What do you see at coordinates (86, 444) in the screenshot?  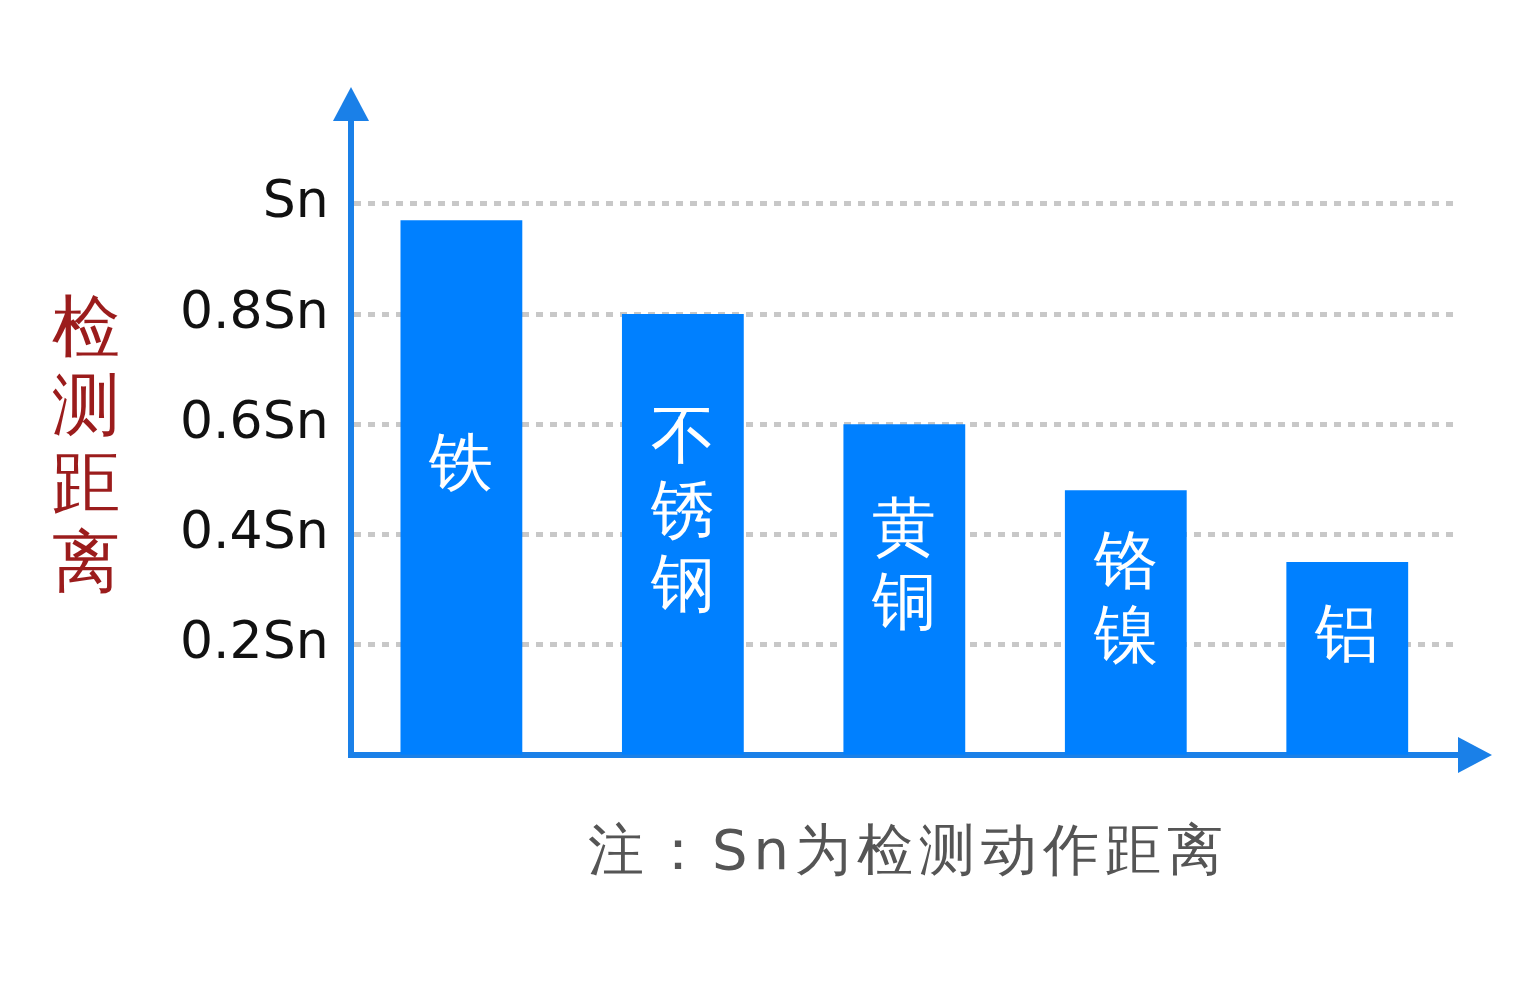 I see `y-axis-title: 检测距离` at bounding box center [86, 444].